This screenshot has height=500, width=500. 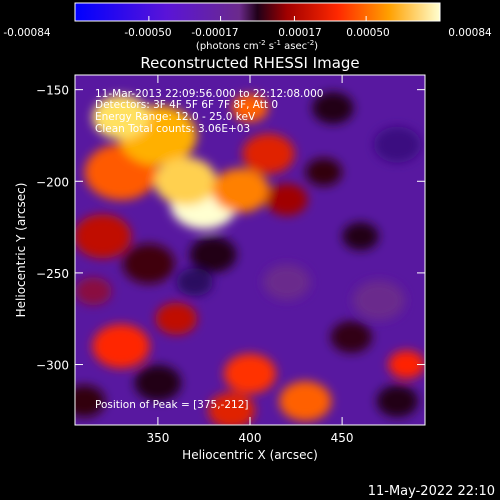 I want to click on x-tick-label: 350, so click(x=157, y=438).